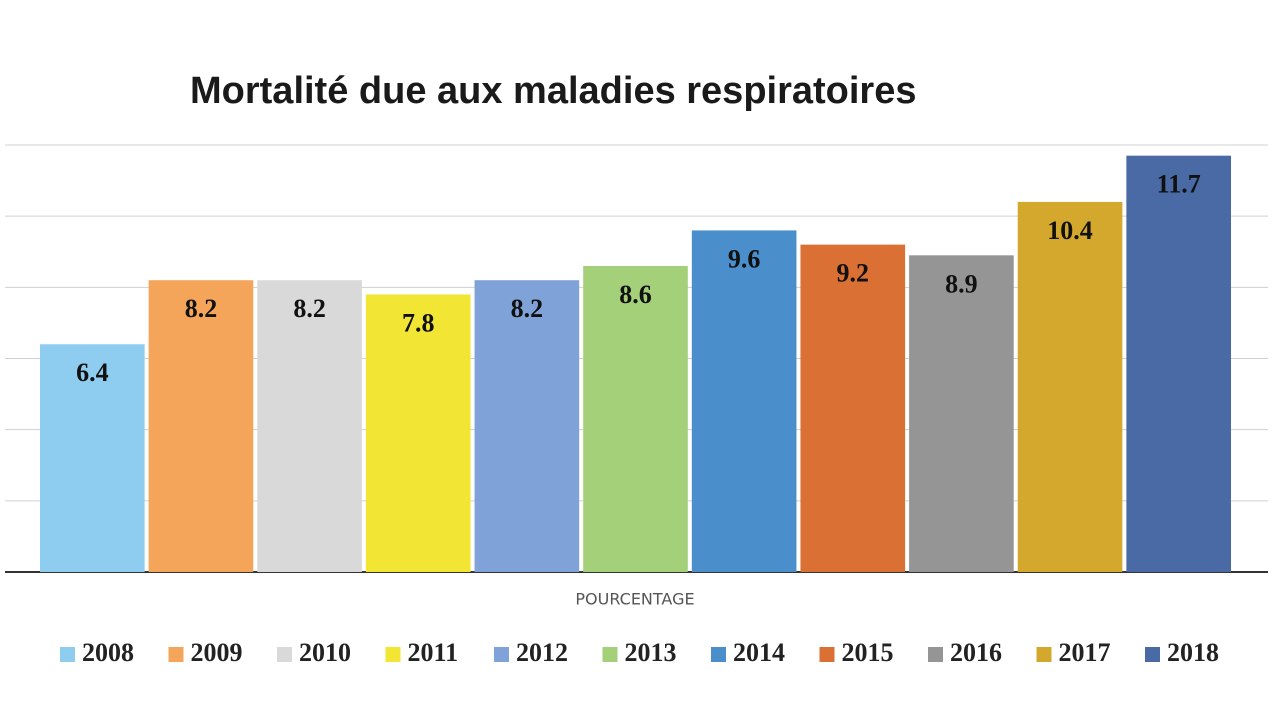  Describe the element at coordinates (108, 652) in the screenshot. I see `legend-label: 2008` at that location.